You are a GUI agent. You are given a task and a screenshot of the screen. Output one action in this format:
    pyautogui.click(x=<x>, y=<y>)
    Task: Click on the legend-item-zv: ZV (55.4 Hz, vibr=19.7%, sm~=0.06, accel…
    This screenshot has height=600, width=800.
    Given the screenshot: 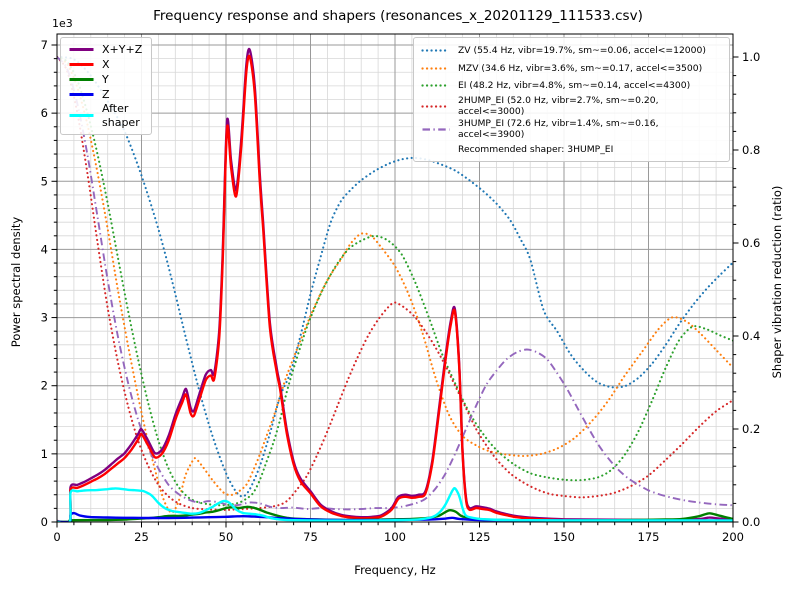 What is the action you would take?
    pyautogui.click(x=572, y=51)
    